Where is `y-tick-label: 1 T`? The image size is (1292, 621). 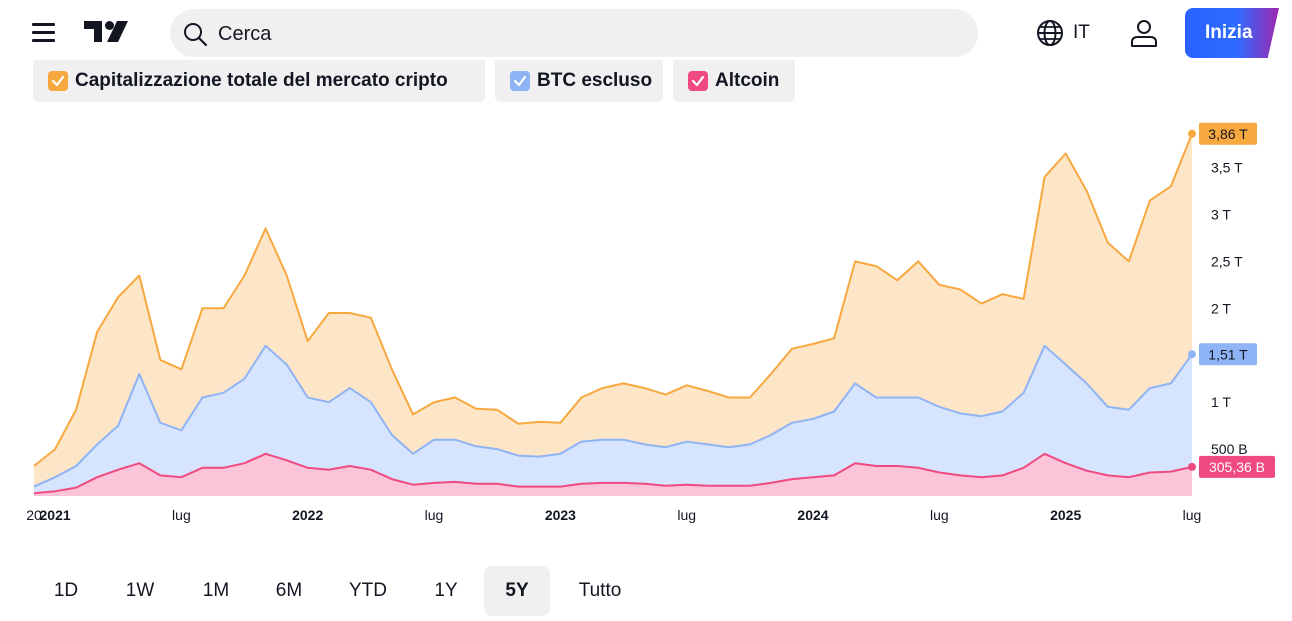
y-tick-label: 1 T is located at coordinates (1221, 402).